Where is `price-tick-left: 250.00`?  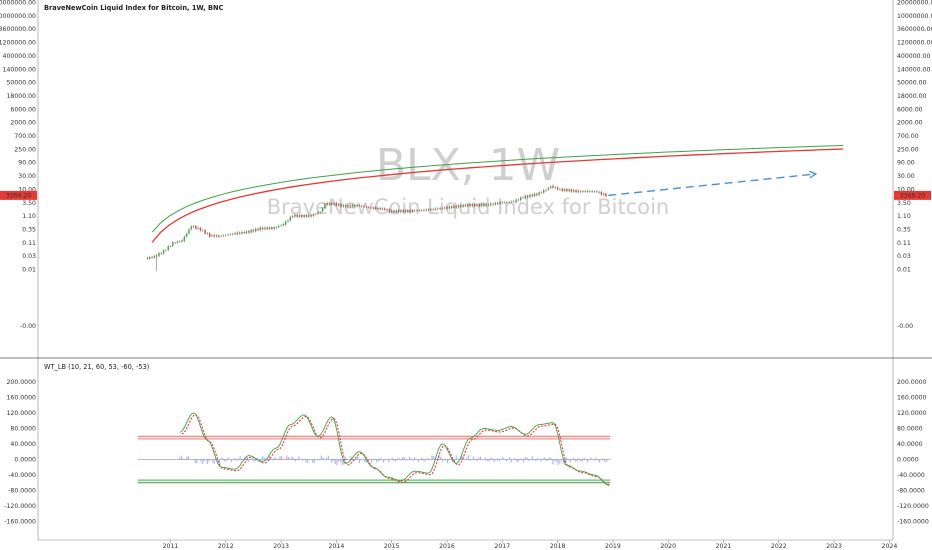 price-tick-left: 250.00 is located at coordinates (25, 149).